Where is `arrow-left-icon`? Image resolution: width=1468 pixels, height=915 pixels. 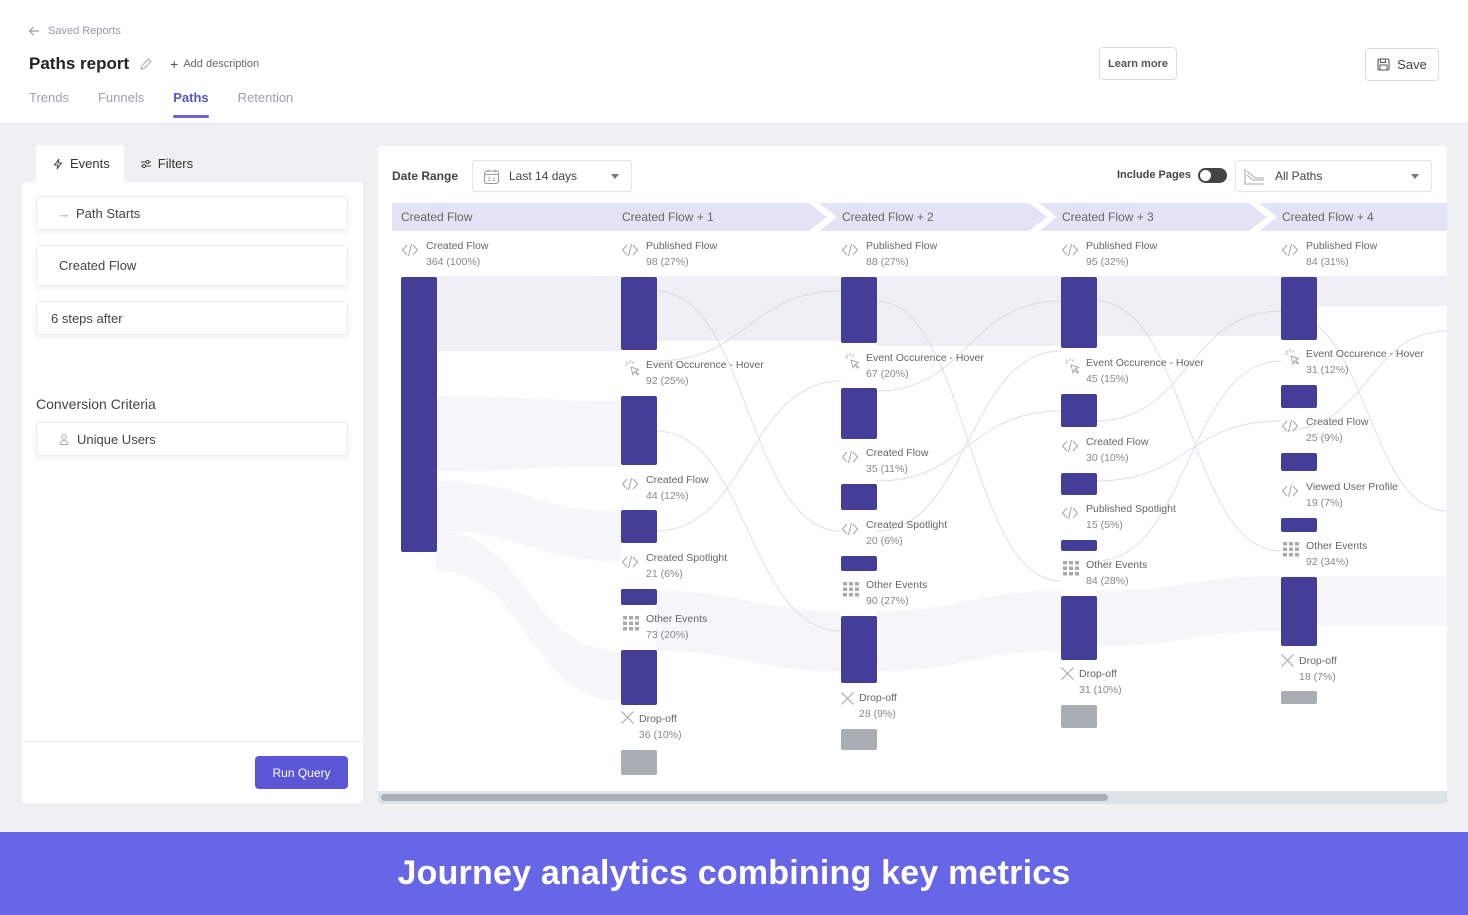
arrow-left-icon is located at coordinates (33, 31).